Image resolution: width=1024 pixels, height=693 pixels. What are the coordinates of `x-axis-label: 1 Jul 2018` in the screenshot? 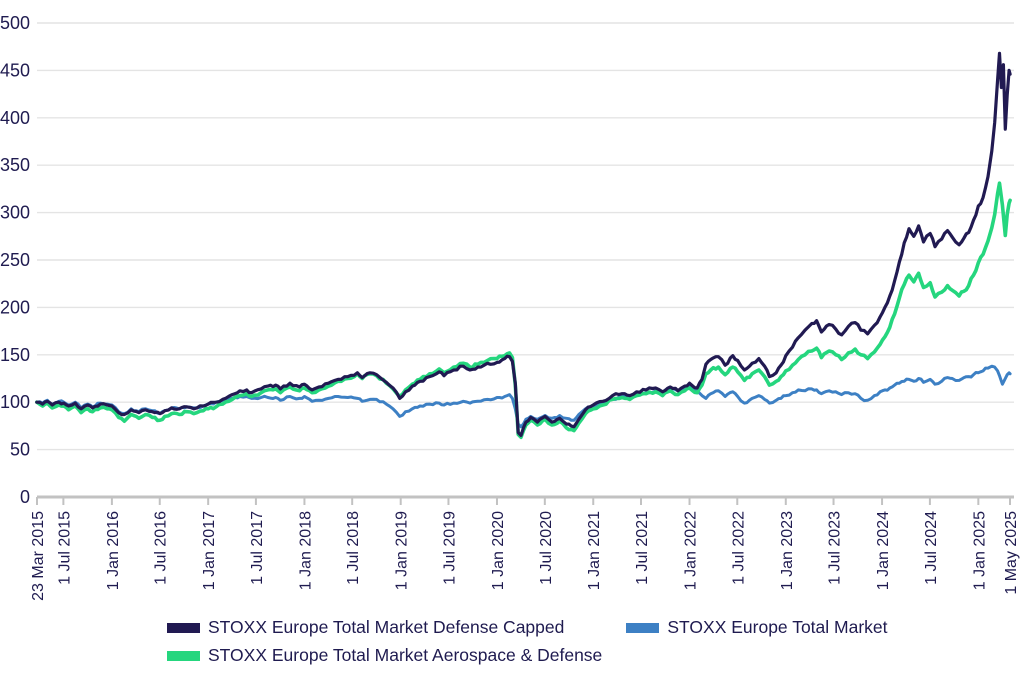 It's located at (353, 548).